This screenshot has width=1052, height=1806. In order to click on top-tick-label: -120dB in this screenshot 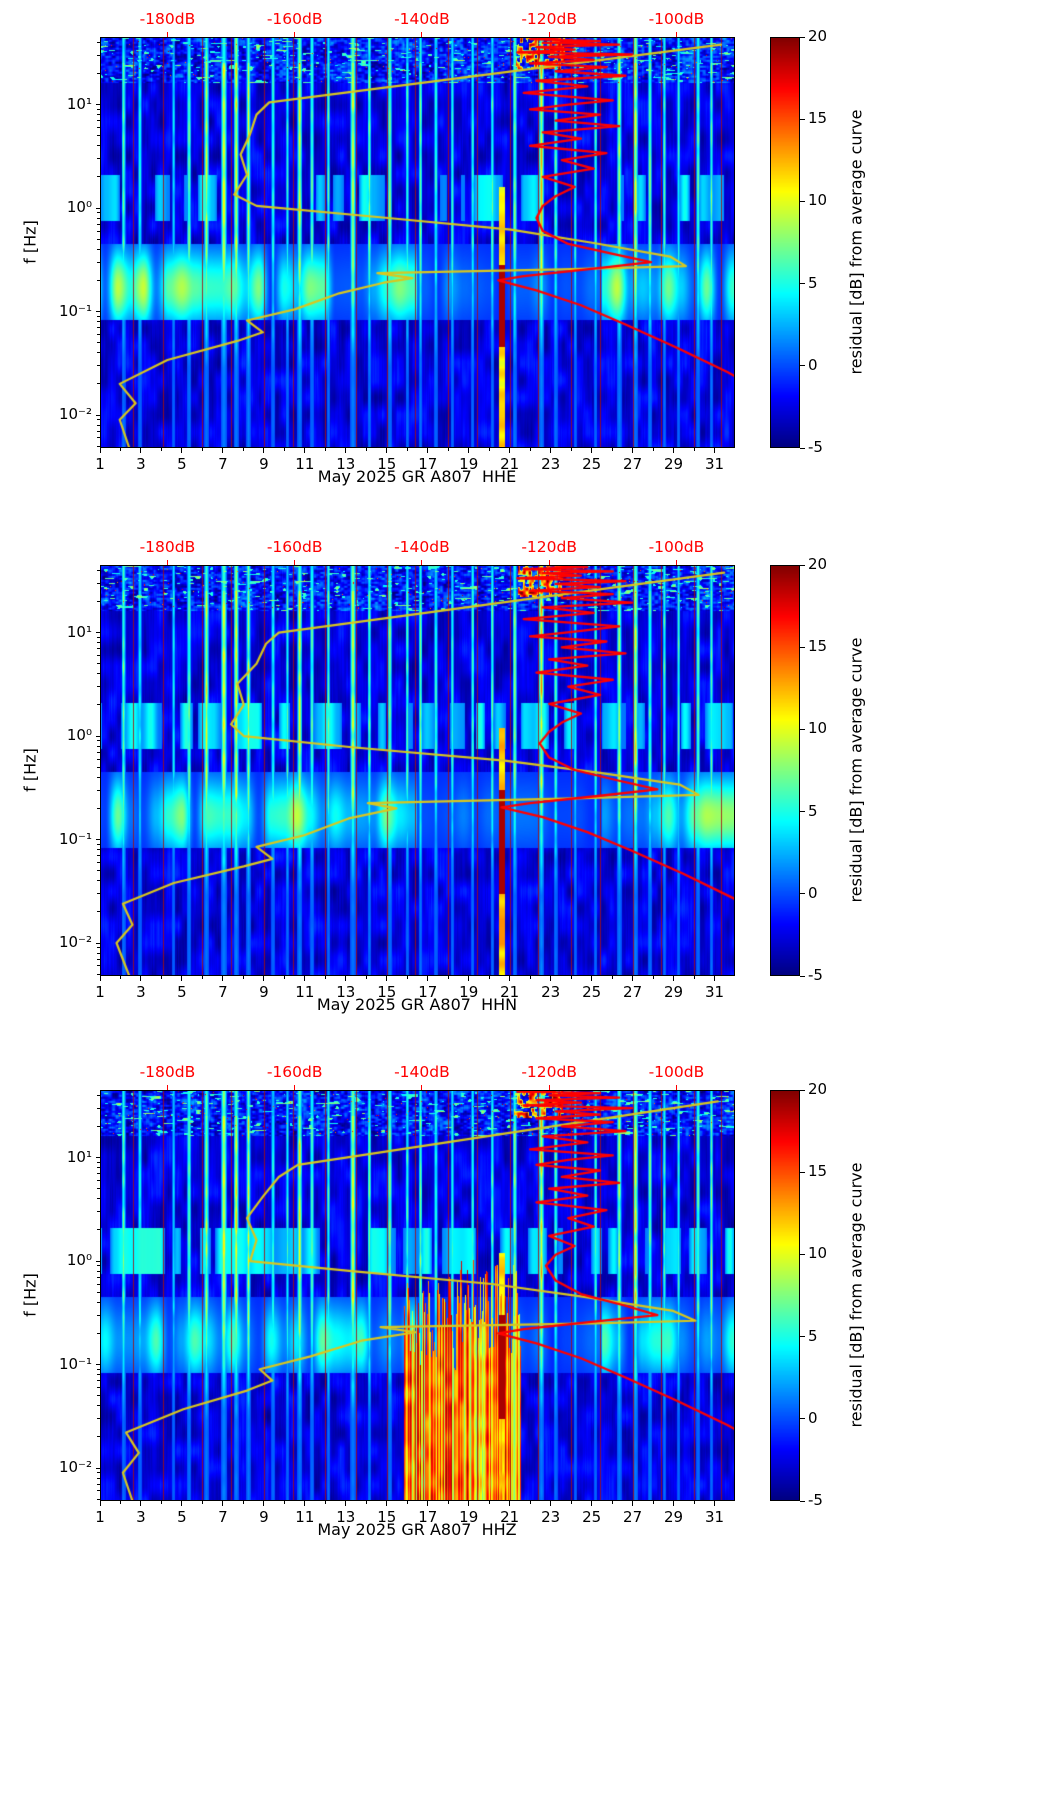, I will do `click(549, 19)`.